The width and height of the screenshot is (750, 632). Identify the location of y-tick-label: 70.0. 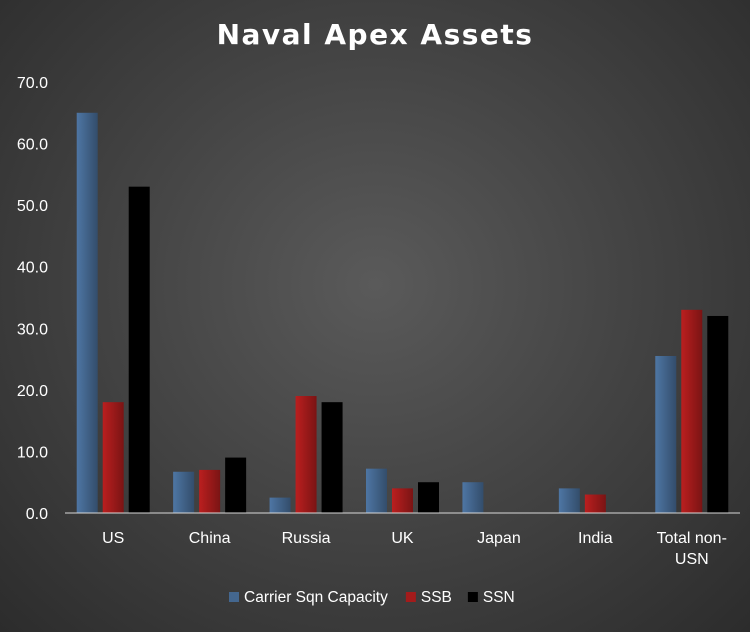
(32, 83).